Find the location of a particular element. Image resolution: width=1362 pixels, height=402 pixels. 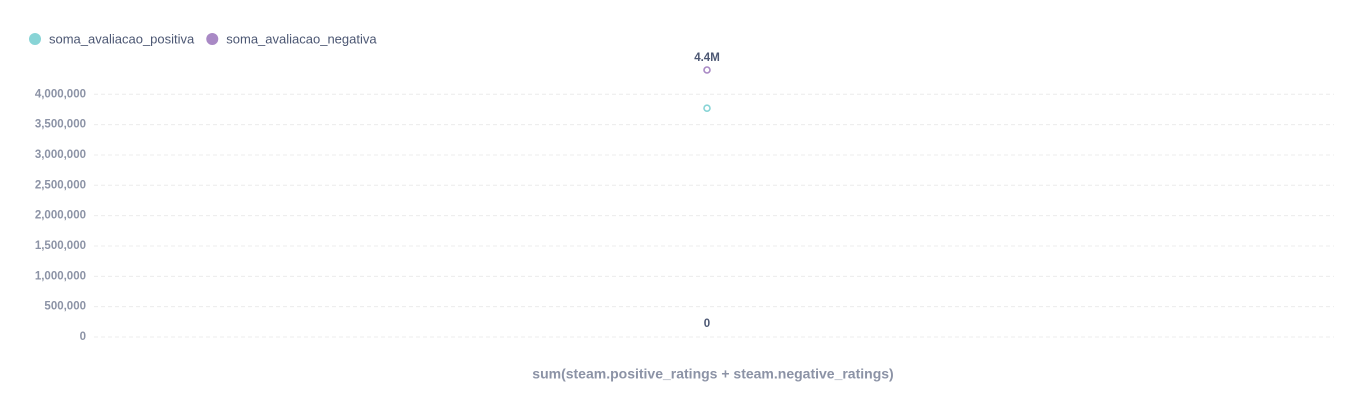

annotation: 0 is located at coordinates (707, 324).